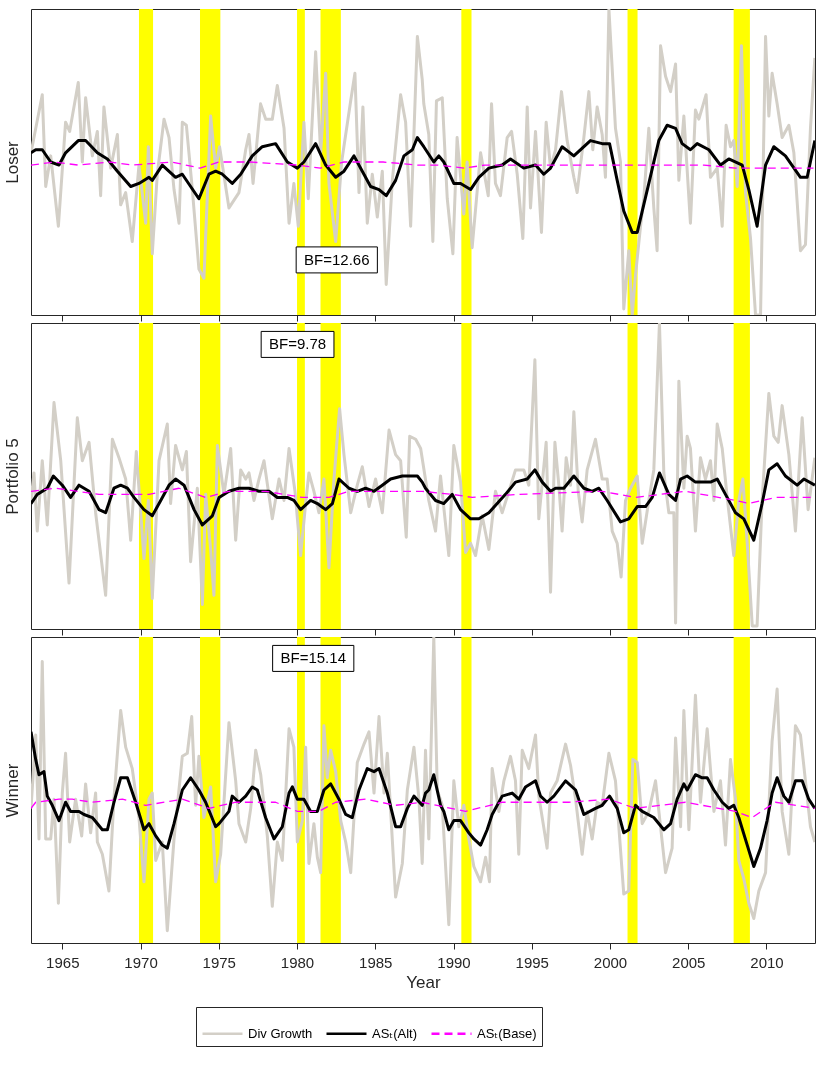 The height and width of the screenshot is (1076, 833). I want to click on legend-label: ASₜ(Base), so click(507, 1033).